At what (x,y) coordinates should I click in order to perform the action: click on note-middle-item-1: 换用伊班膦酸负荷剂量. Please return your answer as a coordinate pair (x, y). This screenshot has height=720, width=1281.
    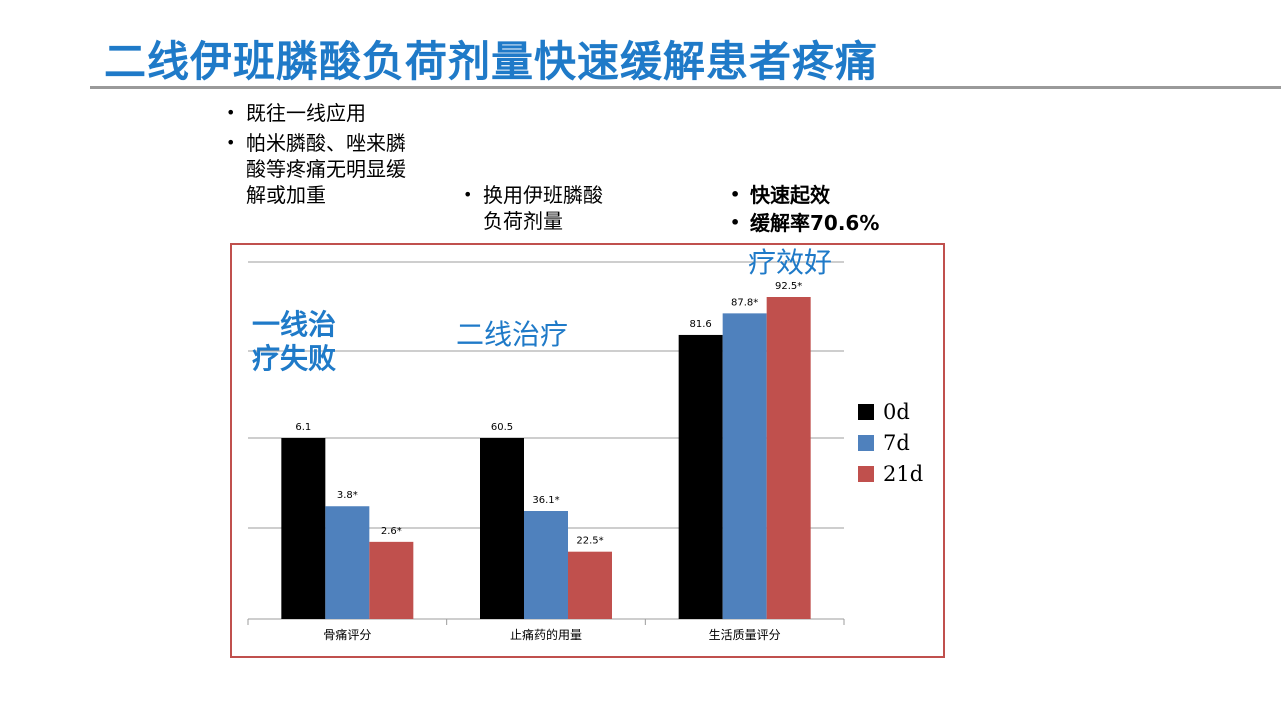
    Looking at the image, I should click on (538, 208).